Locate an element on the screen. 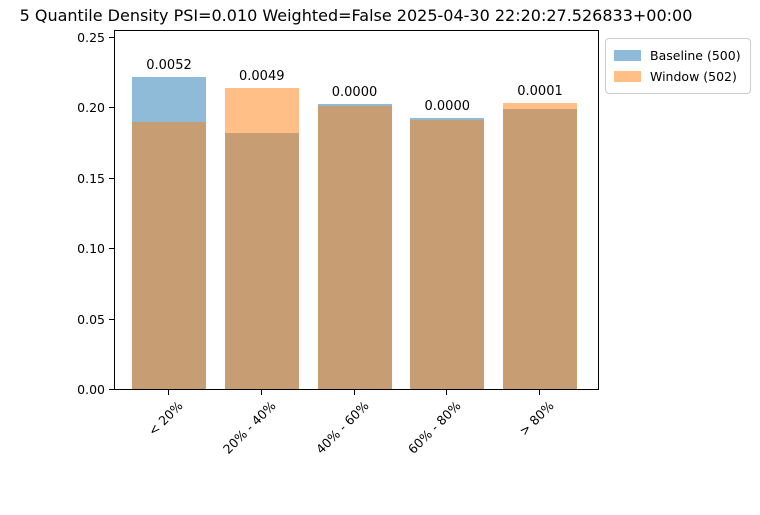  legend-entry: Baseline (500) is located at coordinates (677, 55).